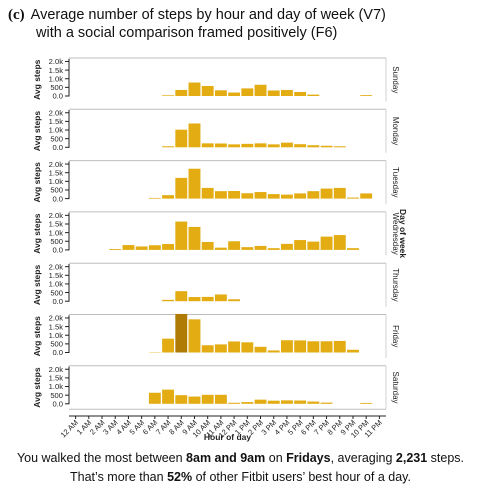  Describe the element at coordinates (395, 79) in the screenshot. I see `facet-label: Sunday` at that location.